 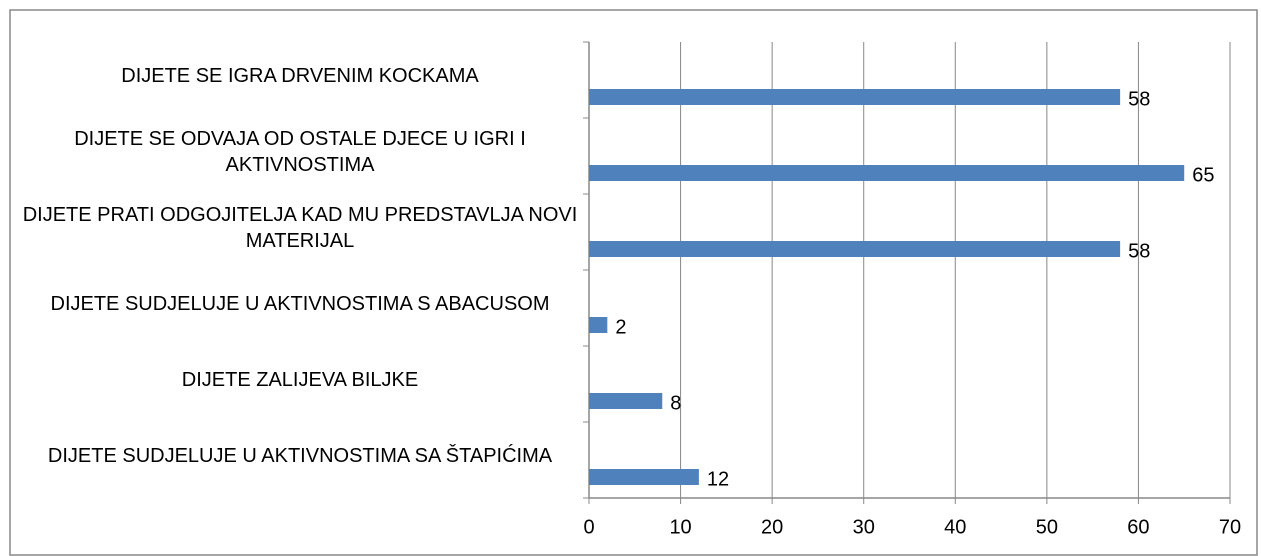 What do you see at coordinates (1203, 175) in the screenshot?
I see `value-label: 65` at bounding box center [1203, 175].